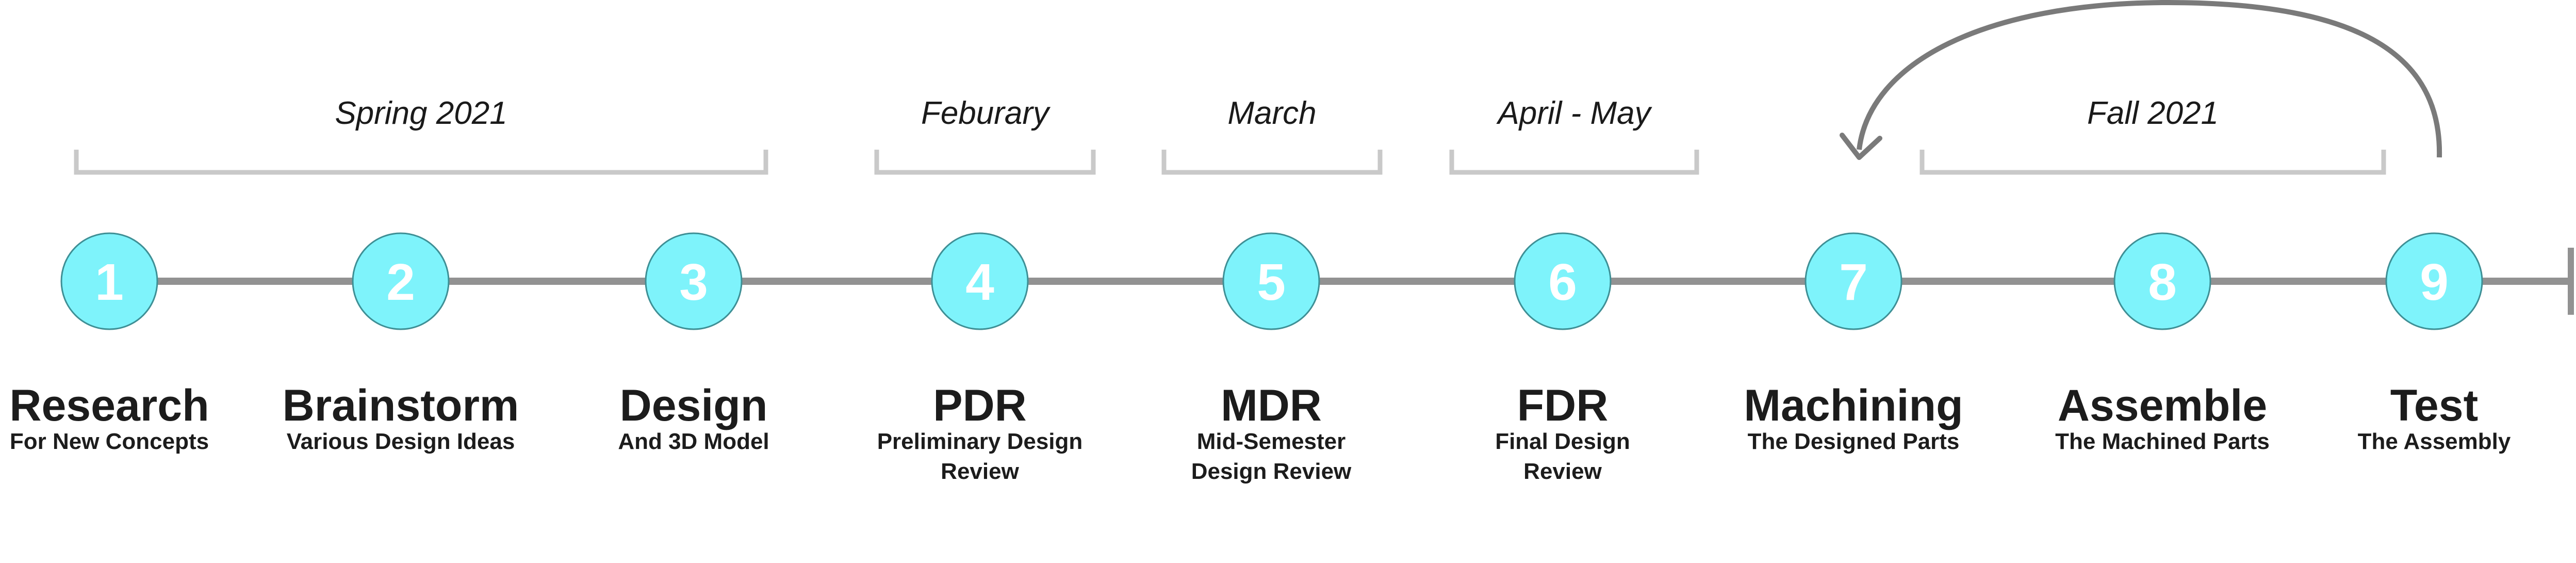  I want to click on step-subtitle: For New Concepts, so click(109, 441).